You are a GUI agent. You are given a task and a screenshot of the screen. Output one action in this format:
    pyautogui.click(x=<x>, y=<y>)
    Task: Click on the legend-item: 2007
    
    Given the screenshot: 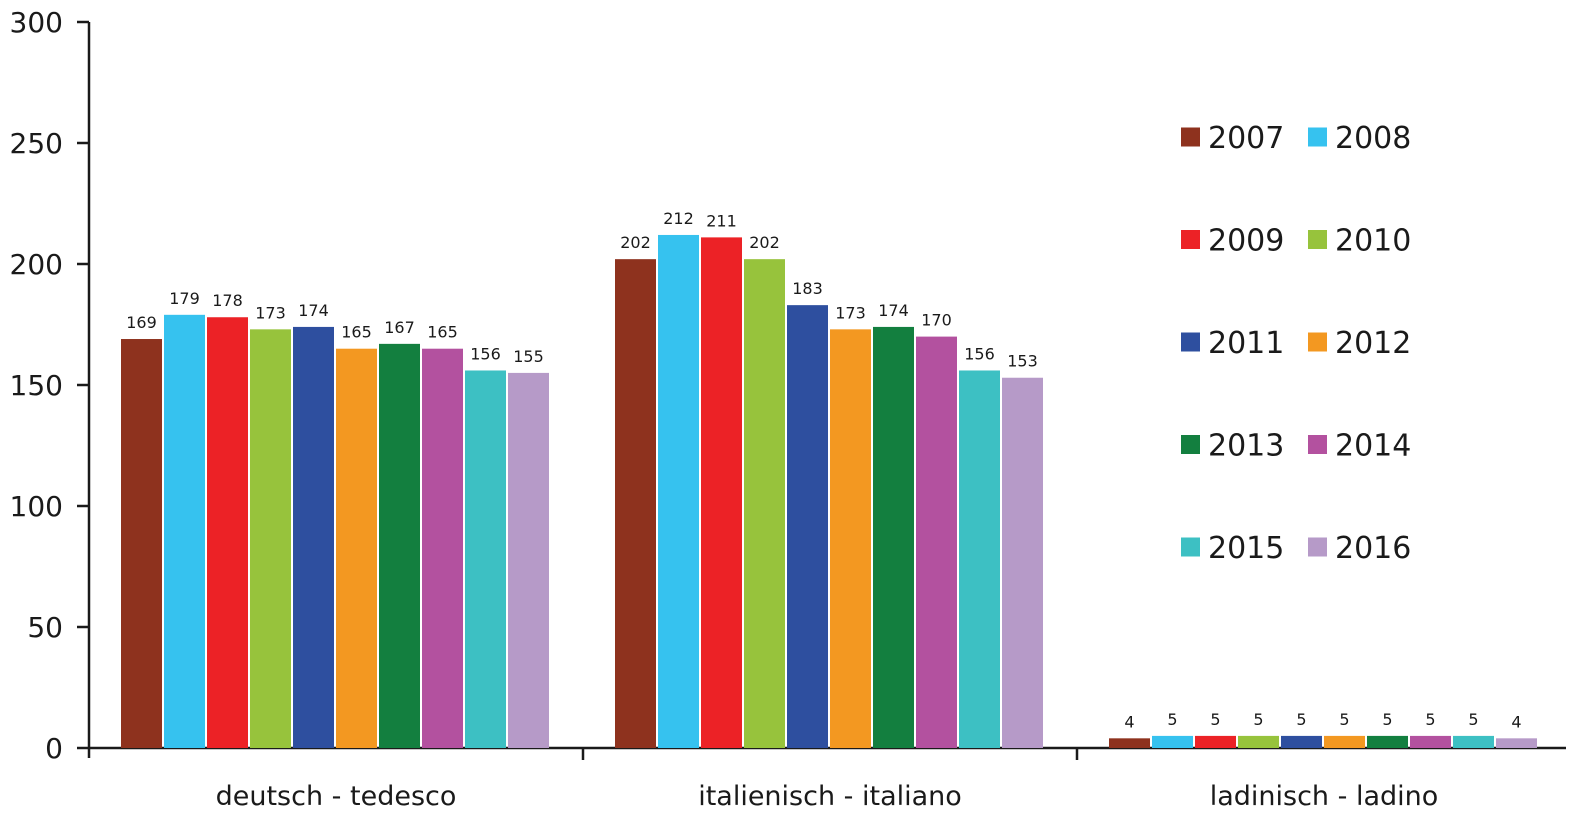 What is the action you would take?
    pyautogui.click(x=1232, y=138)
    